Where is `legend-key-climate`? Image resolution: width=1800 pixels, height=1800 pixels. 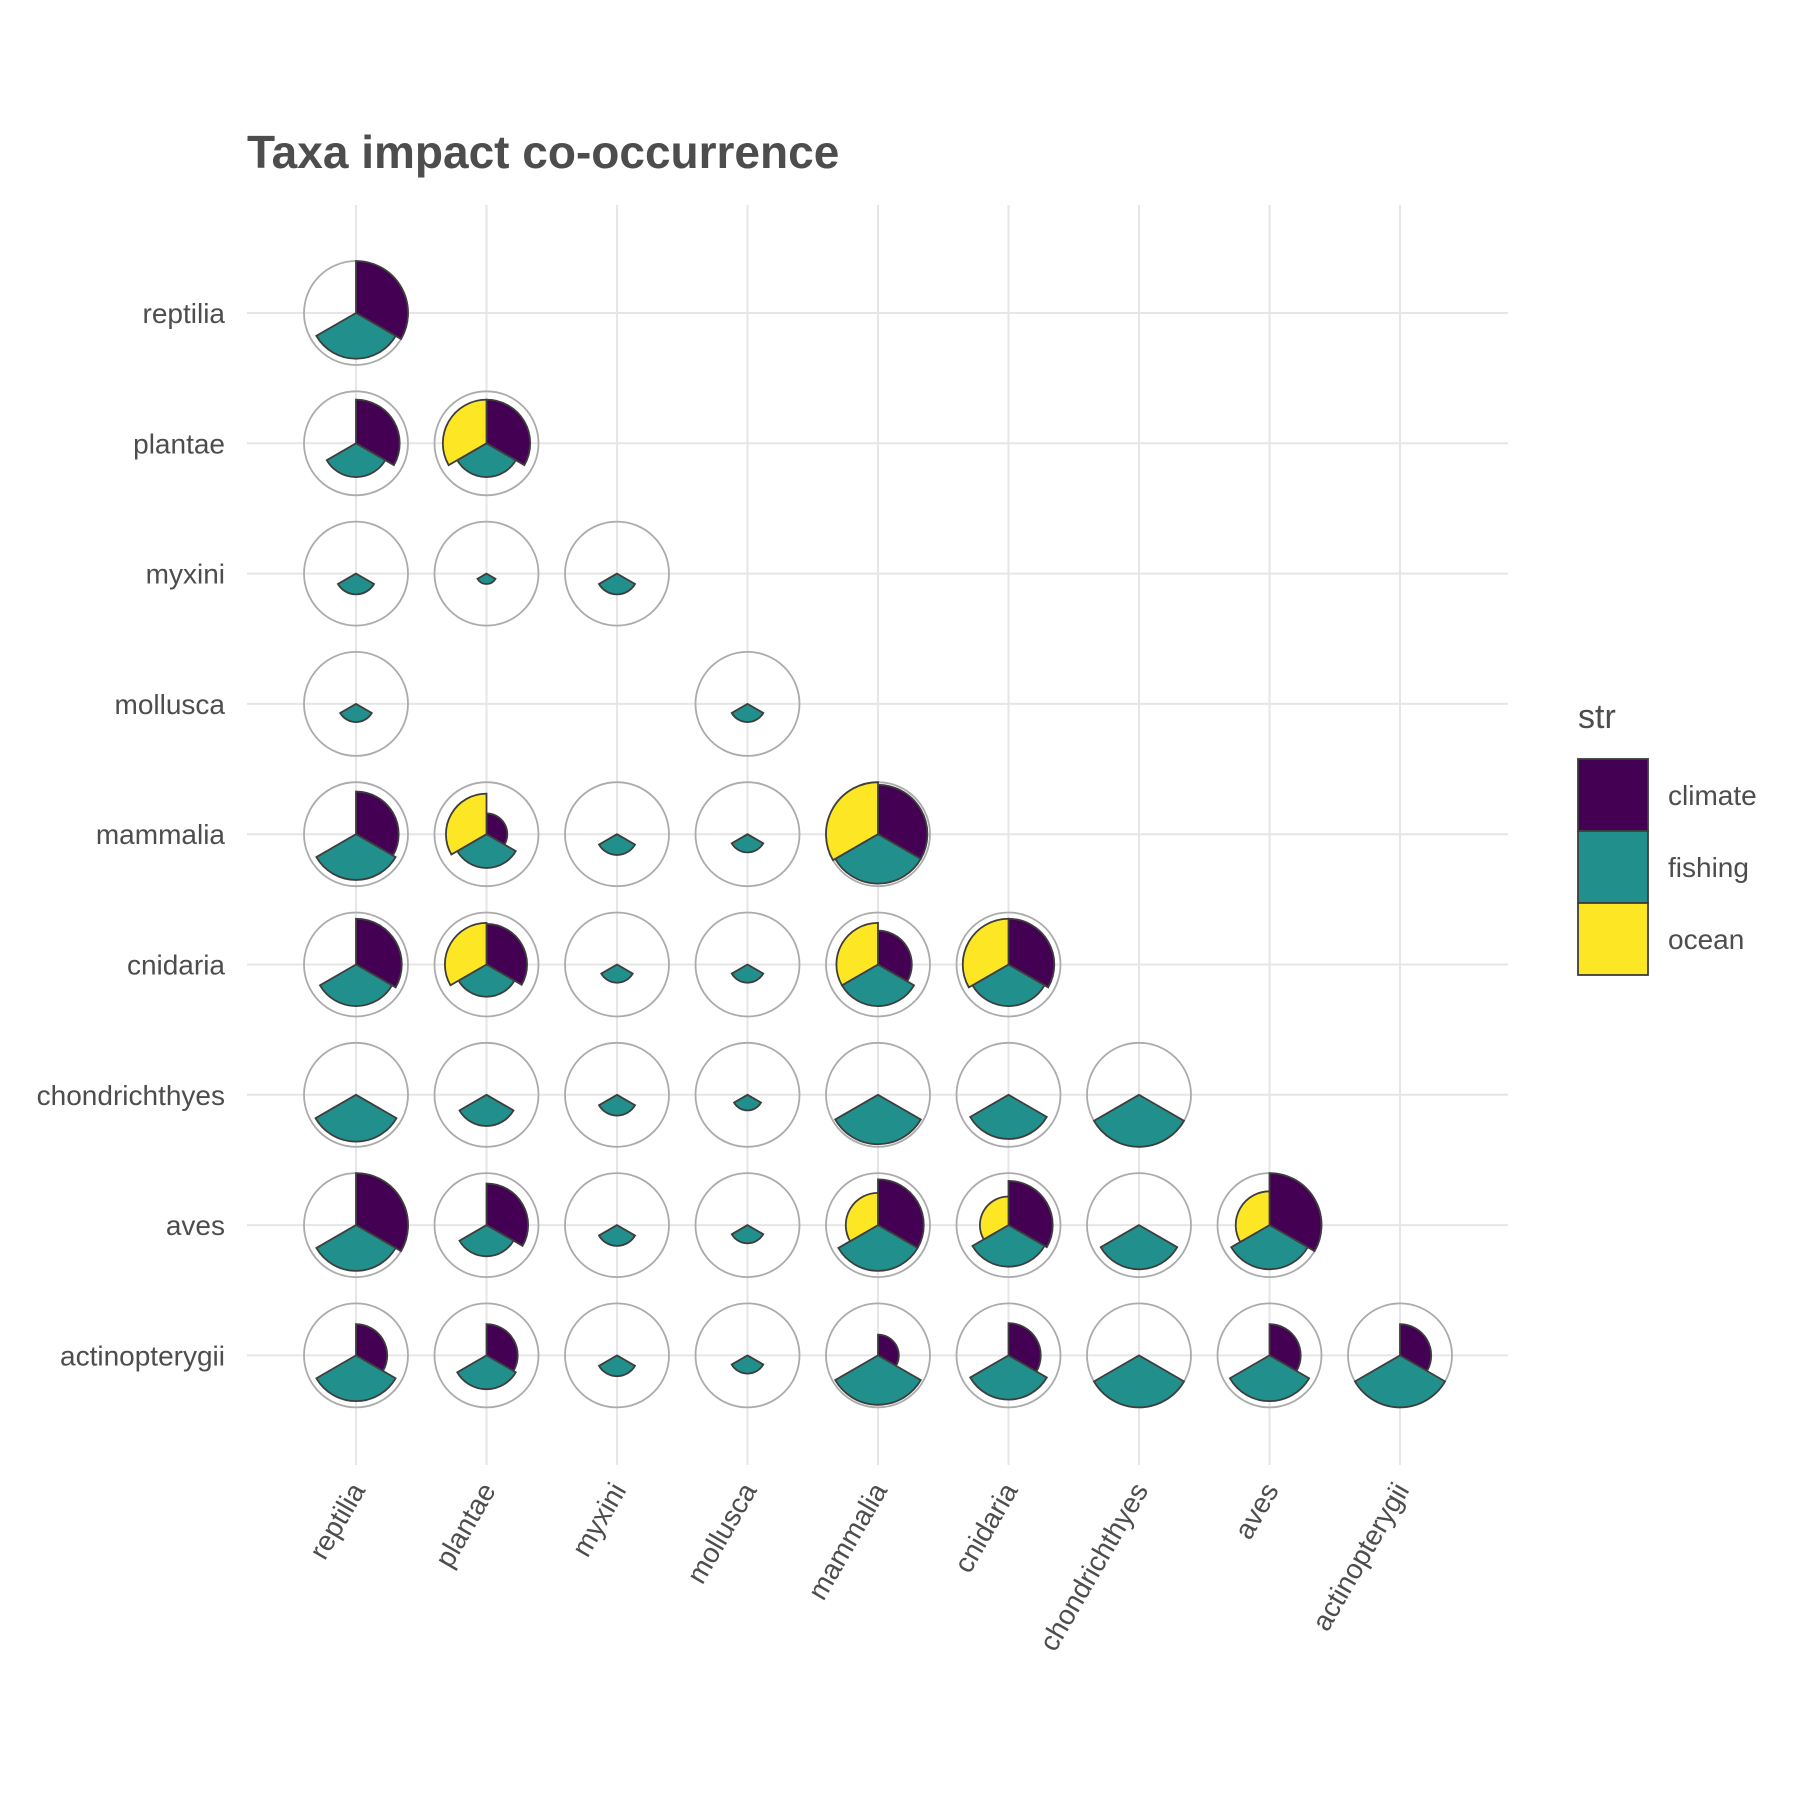 legend-key-climate is located at coordinates (1613, 795).